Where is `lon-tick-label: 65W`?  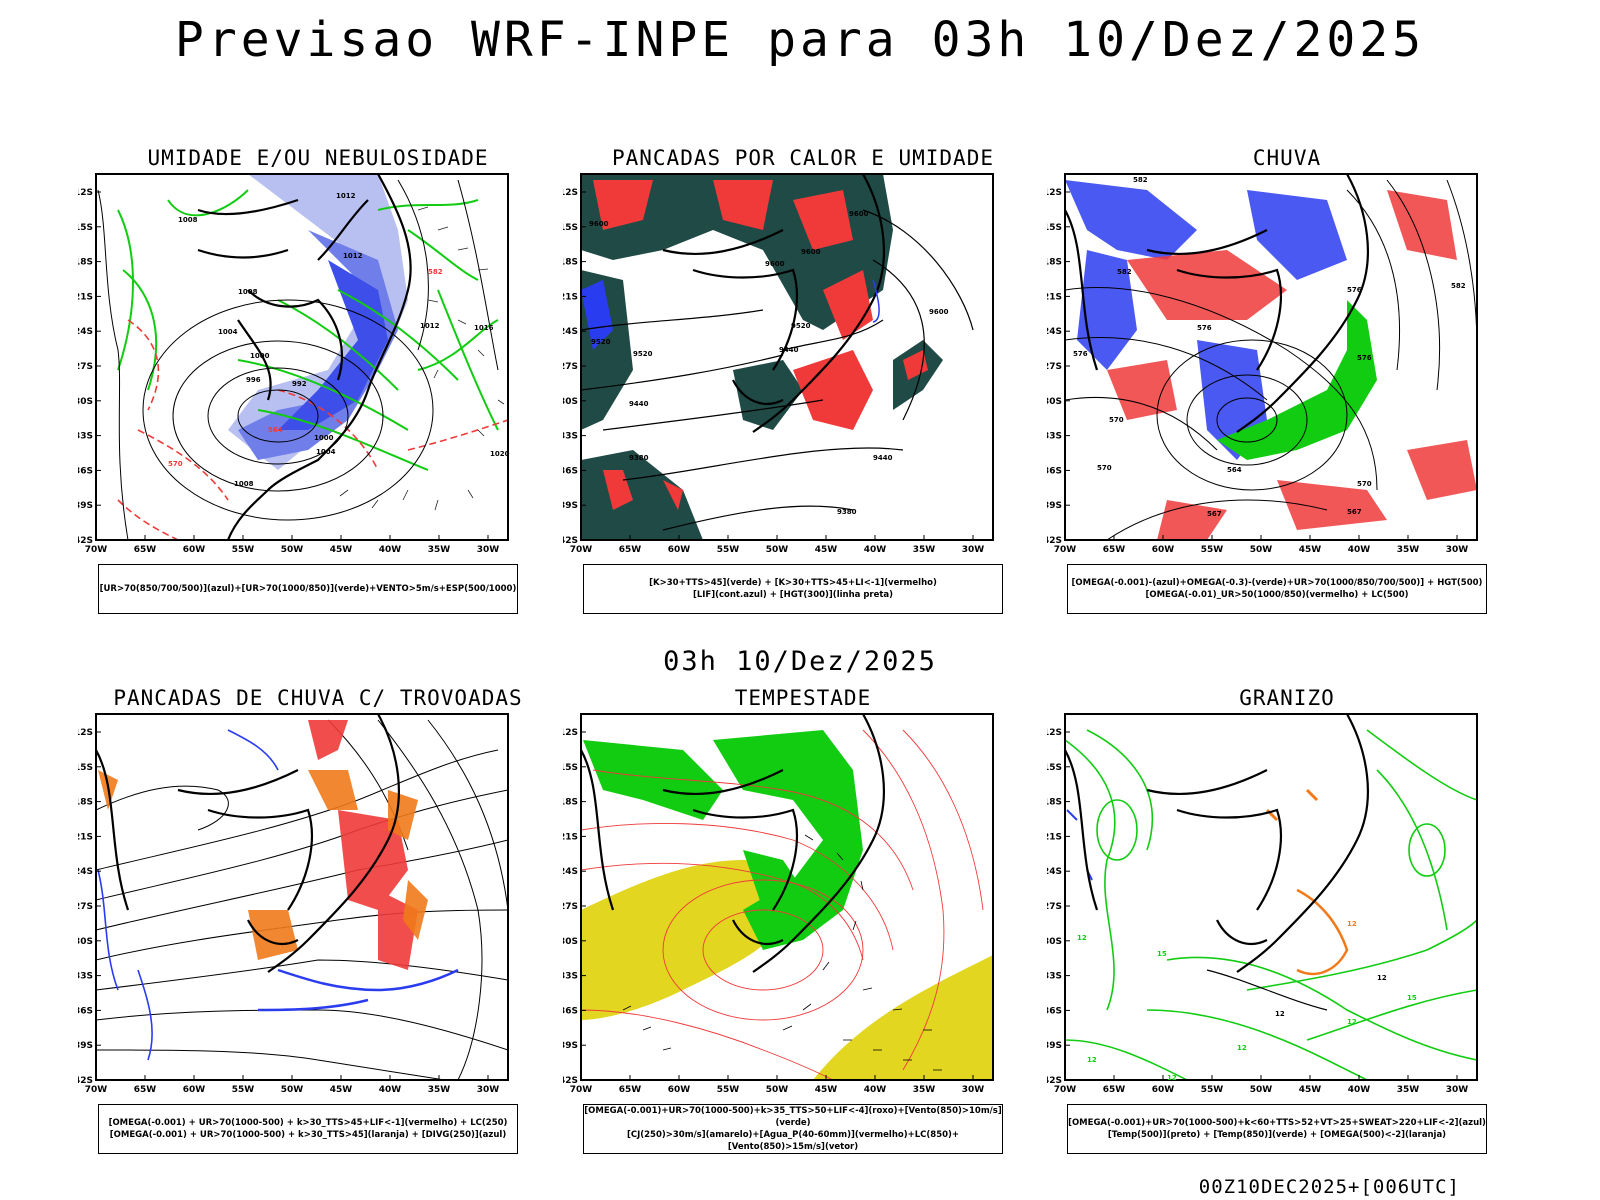
lon-tick-label: 65W is located at coordinates (145, 1090).